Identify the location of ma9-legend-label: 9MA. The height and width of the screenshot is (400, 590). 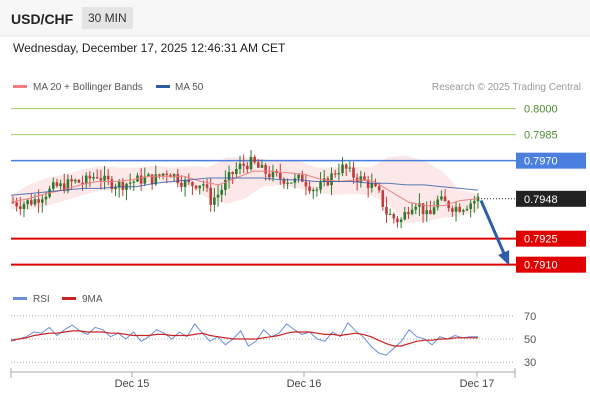
(92, 299).